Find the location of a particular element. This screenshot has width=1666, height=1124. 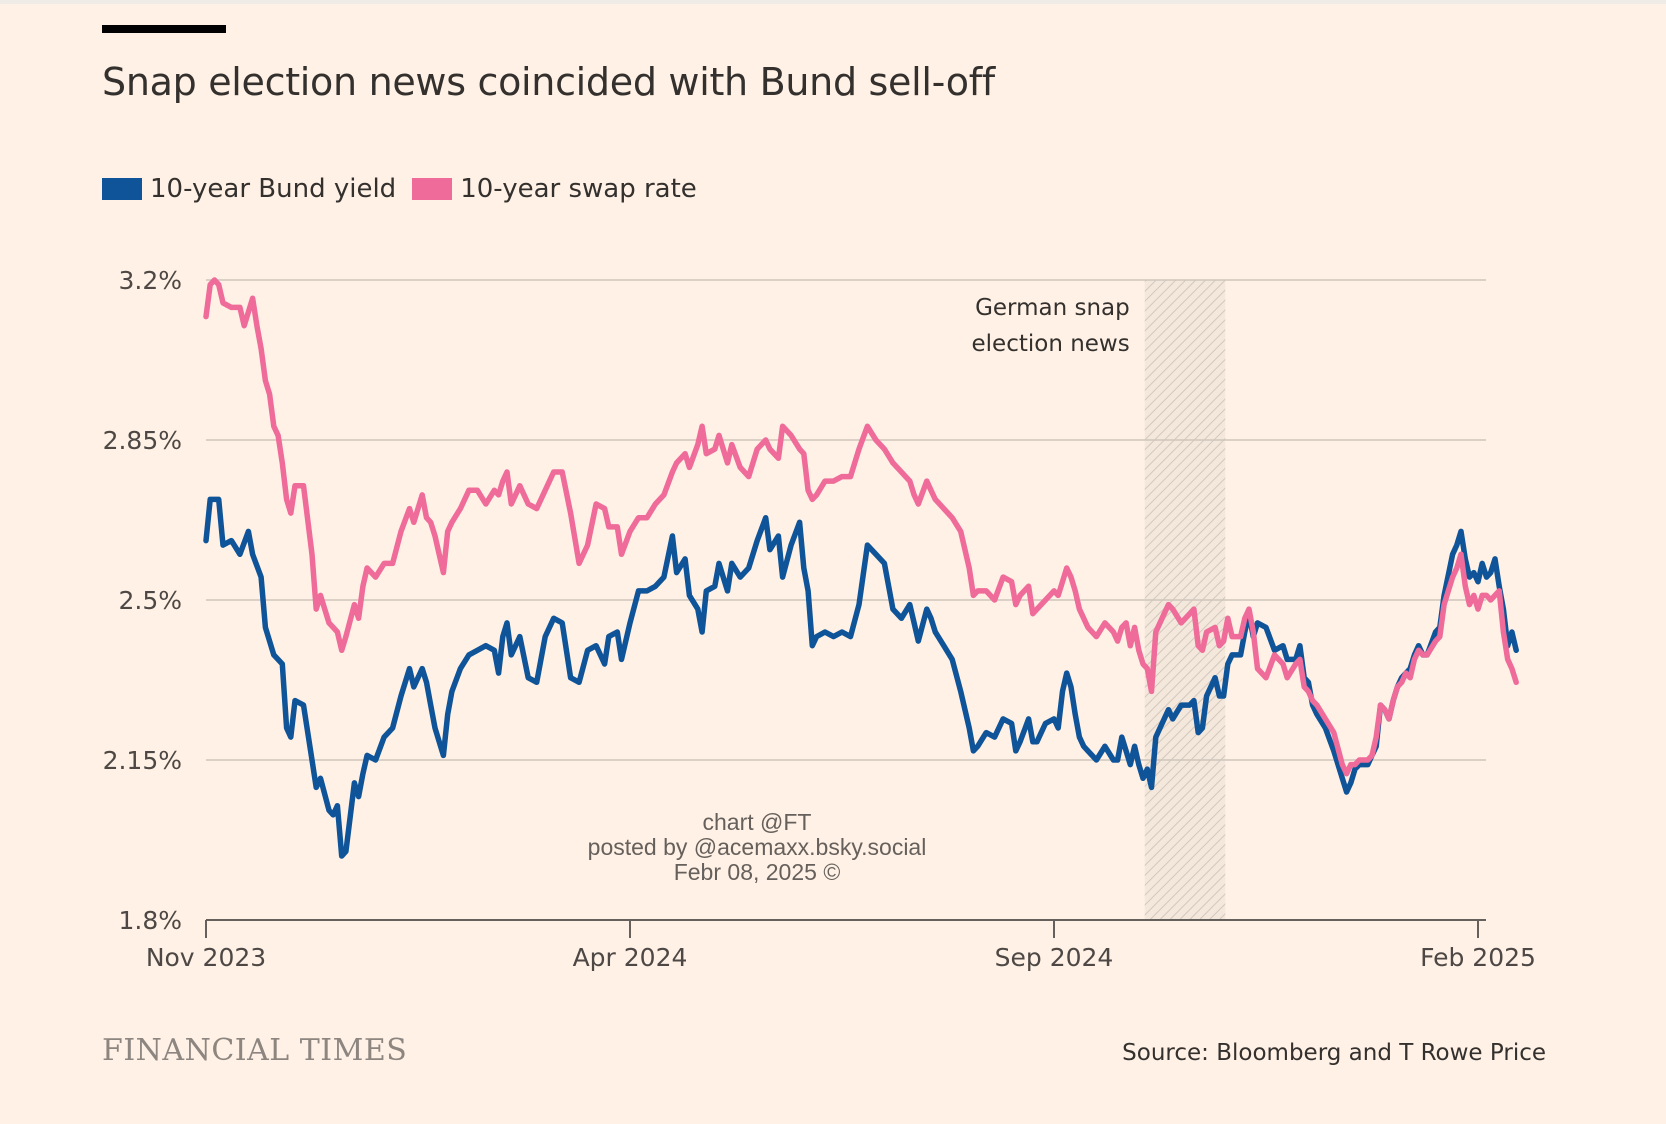

x-tick-label: Feb 2025 is located at coordinates (1478, 957).